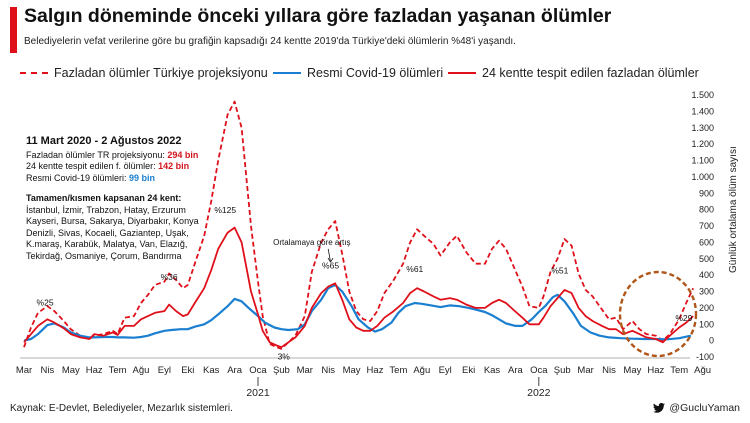 Image resolution: width=750 pixels, height=423 pixels. I want to click on annotation-label: %29, so click(683, 318).